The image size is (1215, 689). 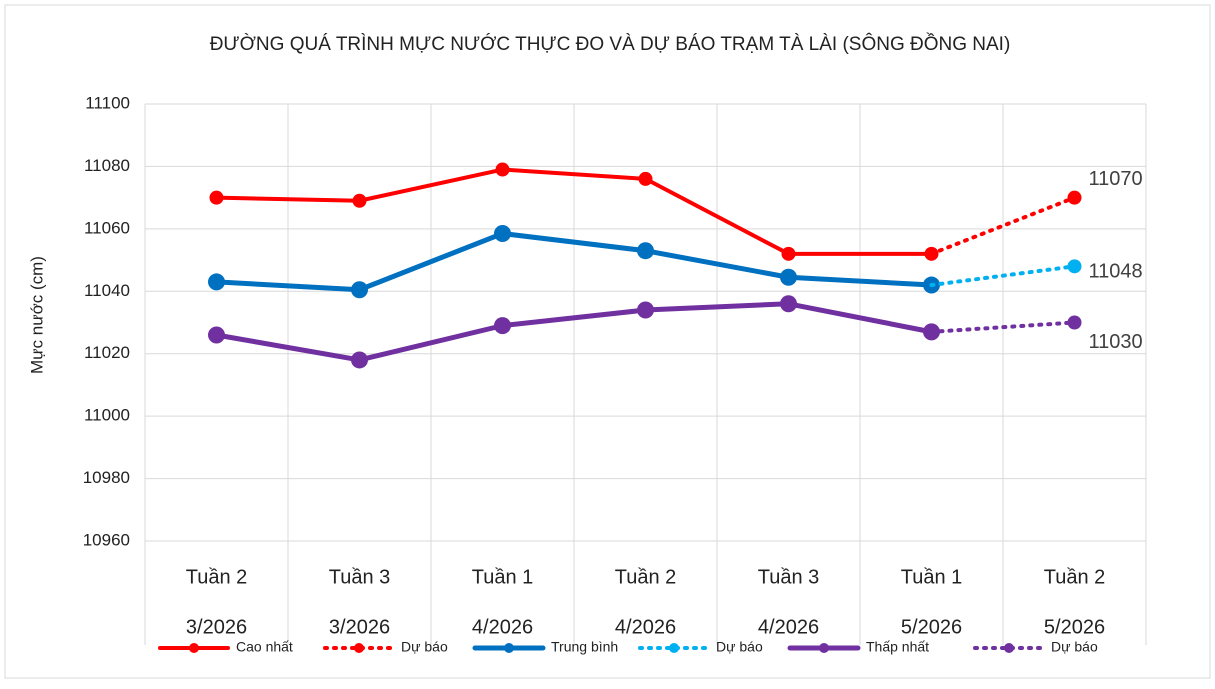 What do you see at coordinates (584, 647) in the screenshot?
I see `legend-label: Trung bình` at bounding box center [584, 647].